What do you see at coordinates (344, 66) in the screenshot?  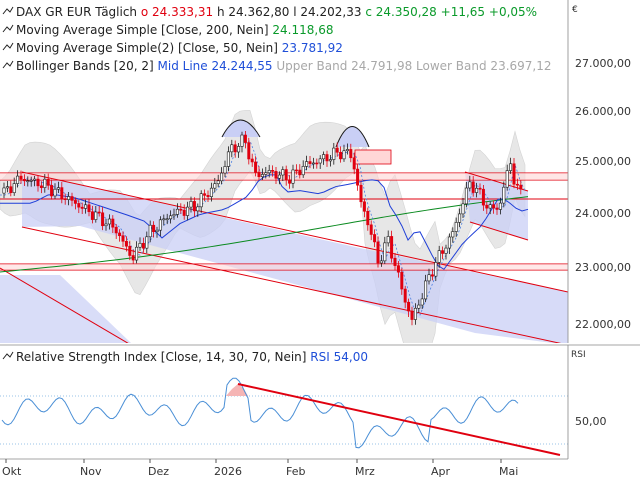 I see `bb-upper-value: Upper Band 24.791,98` at bounding box center [344, 66].